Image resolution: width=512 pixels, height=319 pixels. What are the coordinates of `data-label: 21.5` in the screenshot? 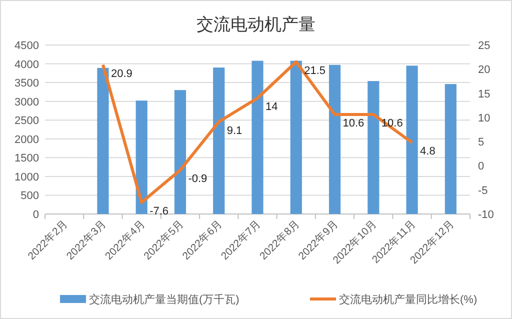 It's located at (315, 70).